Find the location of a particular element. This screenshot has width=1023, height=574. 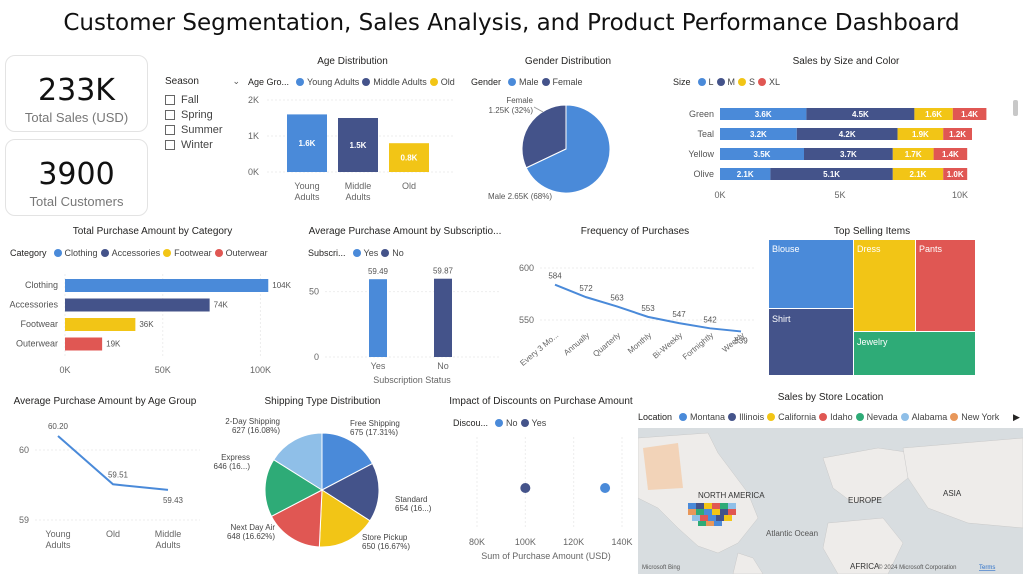

slice-label: Store Pickup is located at coordinates (385, 537).